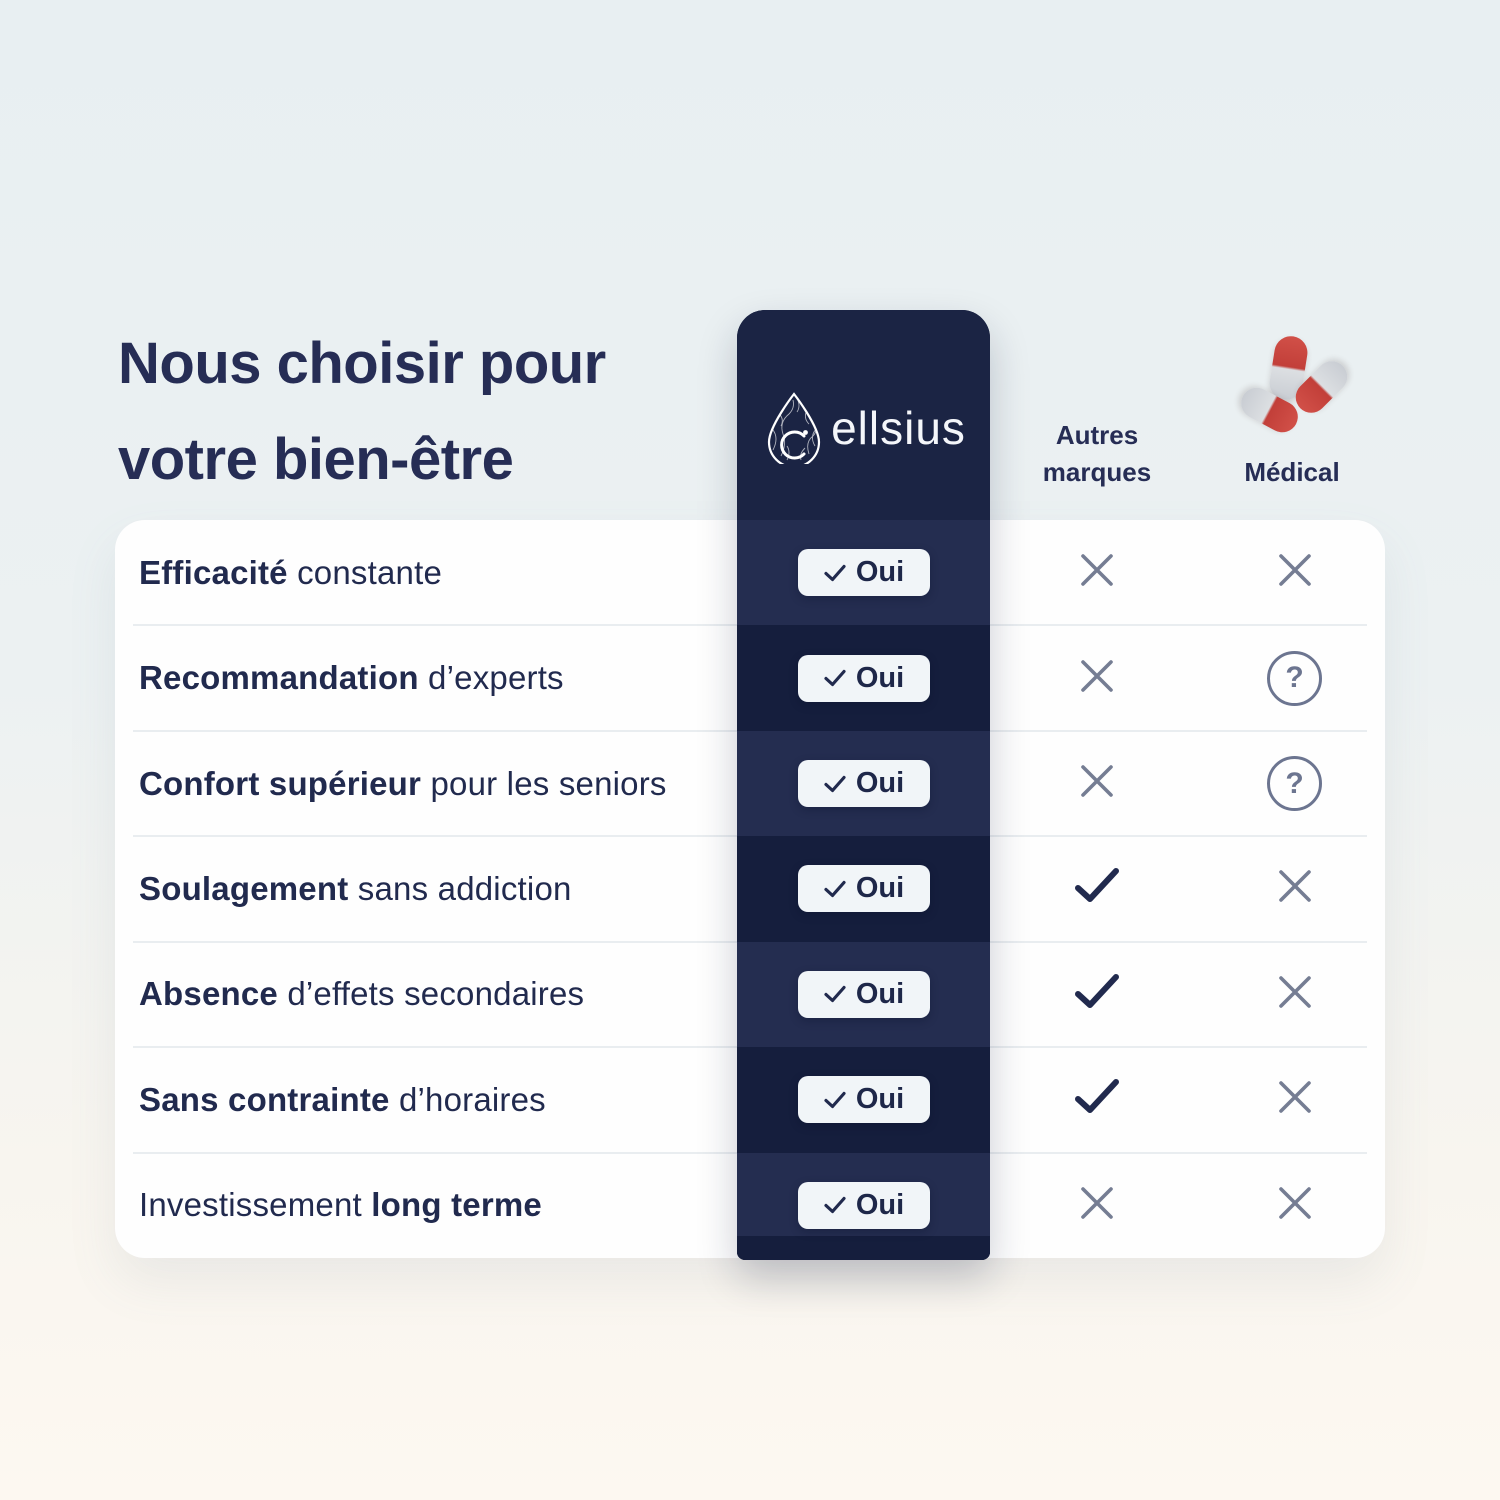 This screenshot has width=1500, height=1500. I want to click on column-header-medical: Médical, so click(1292, 472).